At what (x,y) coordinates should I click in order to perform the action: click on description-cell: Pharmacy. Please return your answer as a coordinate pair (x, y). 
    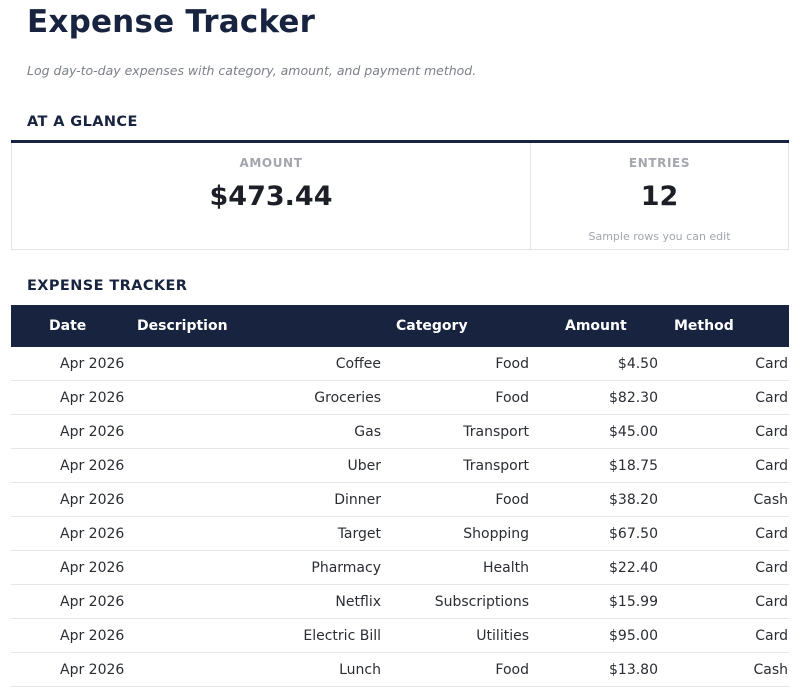
    Looking at the image, I should click on (259, 567).